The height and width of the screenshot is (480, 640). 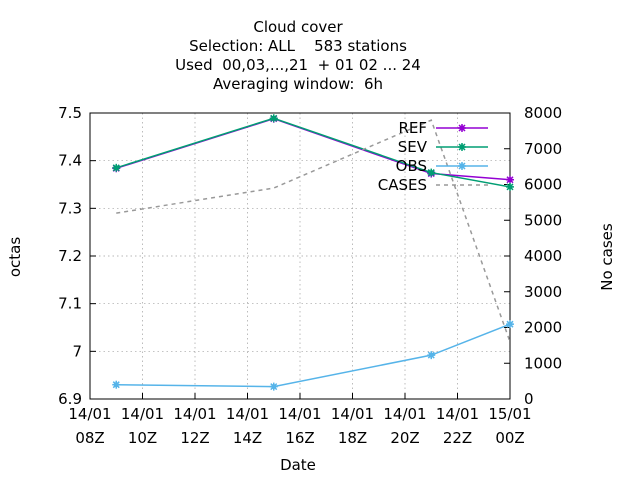 I want to click on legend-label-sev: SEV, so click(x=413, y=147).